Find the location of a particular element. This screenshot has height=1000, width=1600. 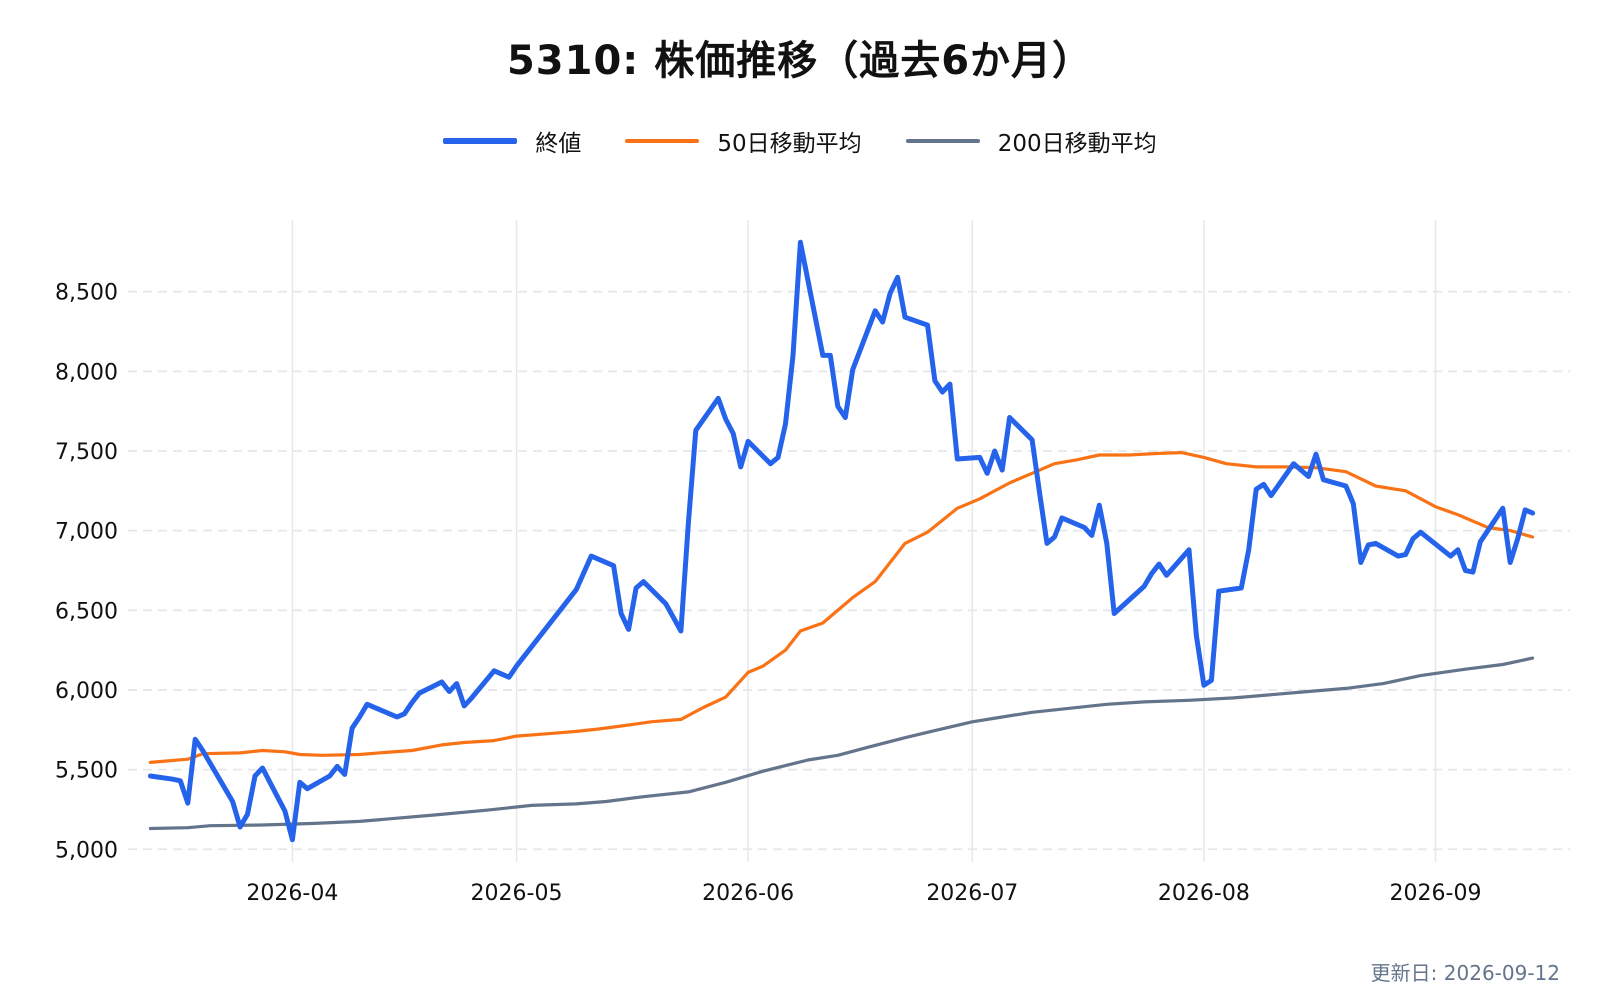

legend-item-ma200: 200日移動平均 is located at coordinates (1031, 141).